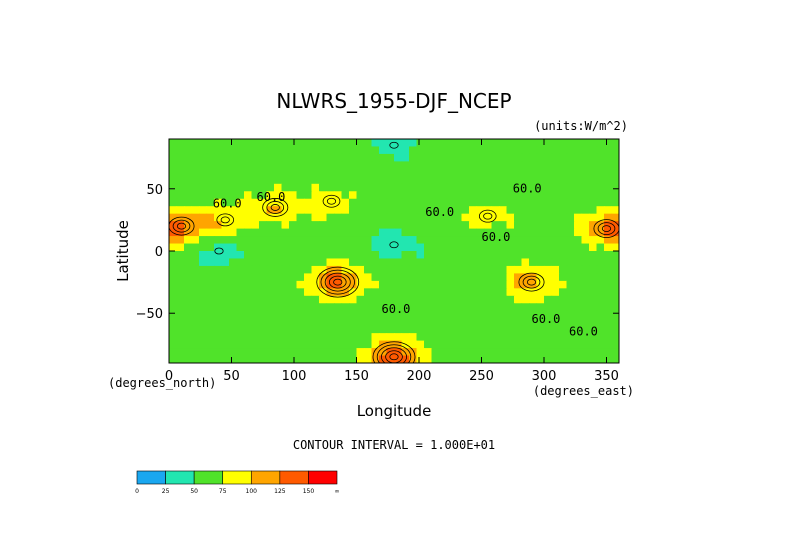 The image size is (789, 558). I want to click on colorbar-tick-label: 25, so click(166, 491).